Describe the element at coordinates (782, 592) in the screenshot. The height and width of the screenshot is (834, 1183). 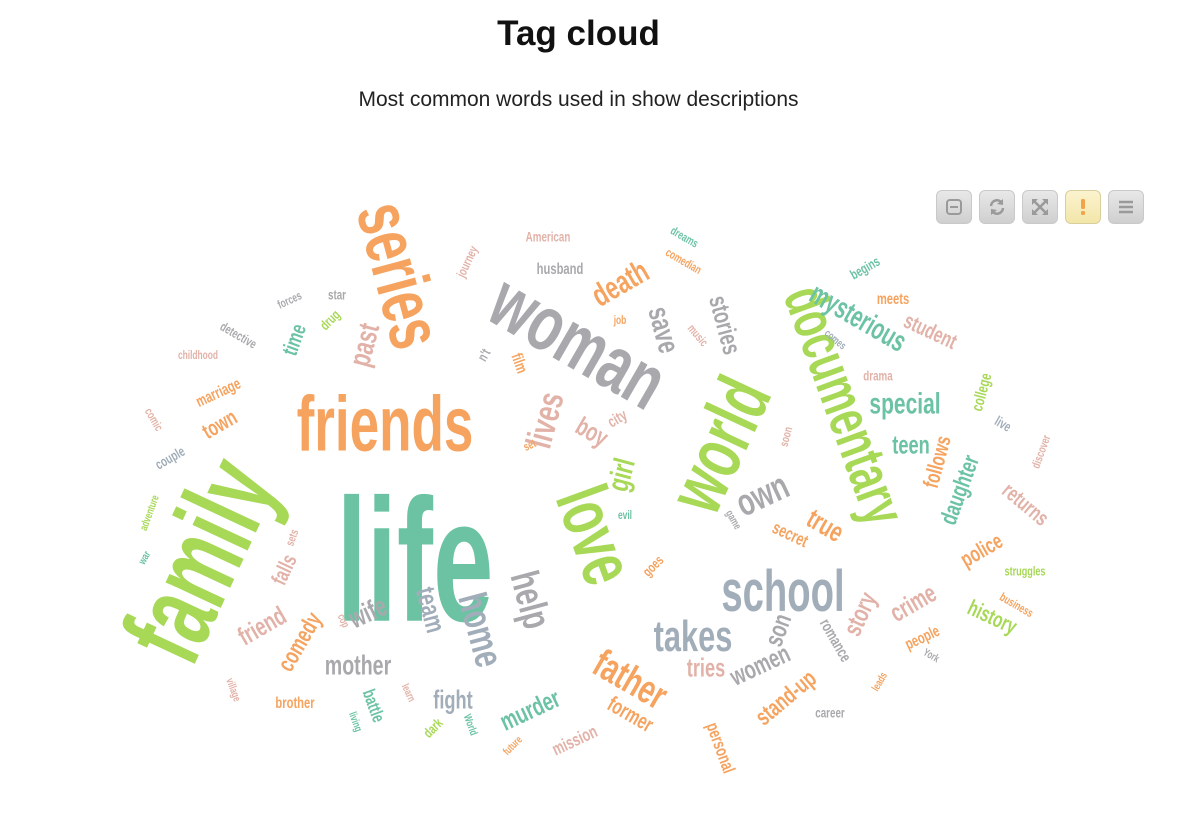
I see `word-school: school` at that location.